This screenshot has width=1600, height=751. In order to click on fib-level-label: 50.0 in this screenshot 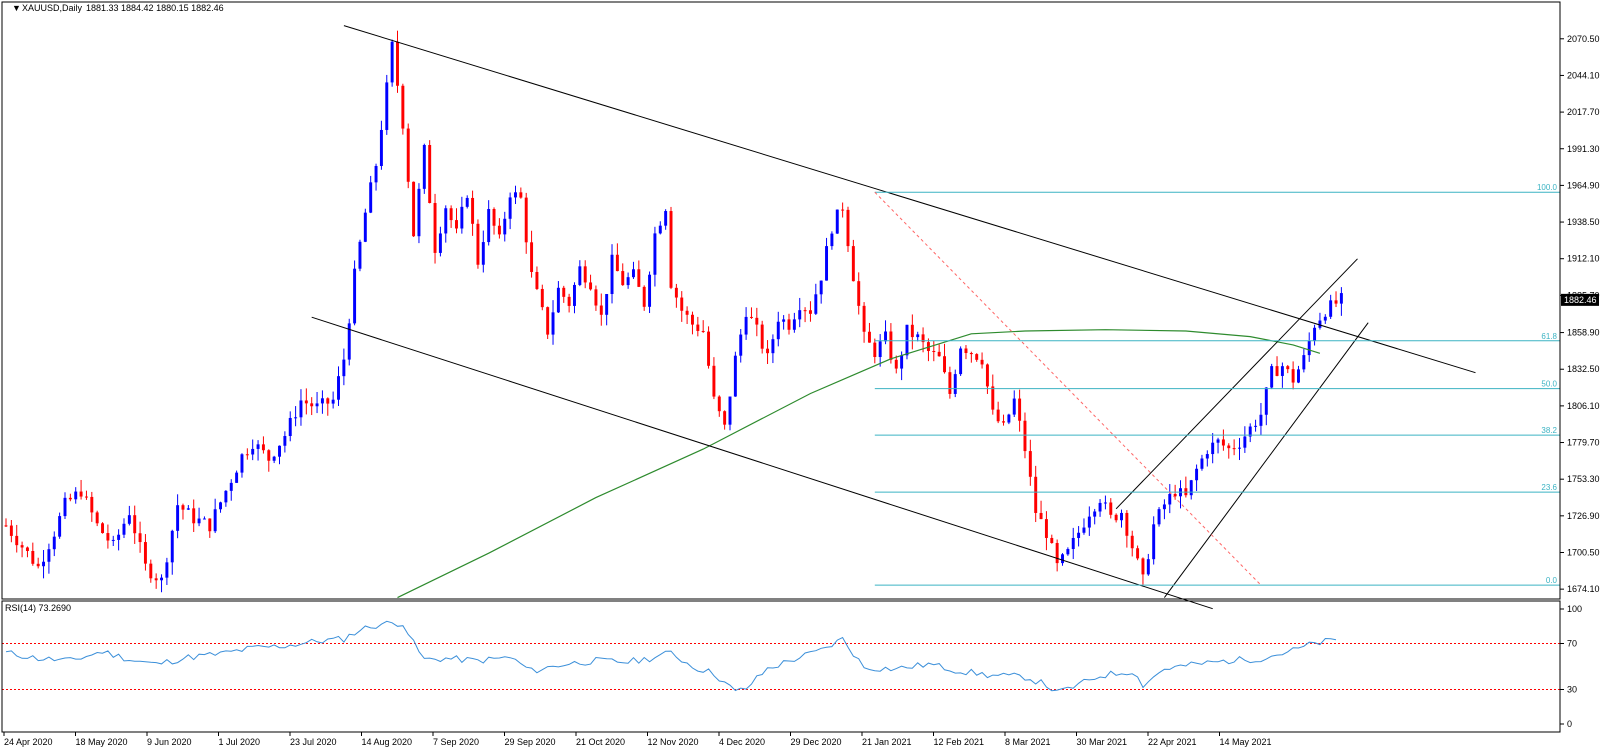, I will do `click(1549, 384)`.